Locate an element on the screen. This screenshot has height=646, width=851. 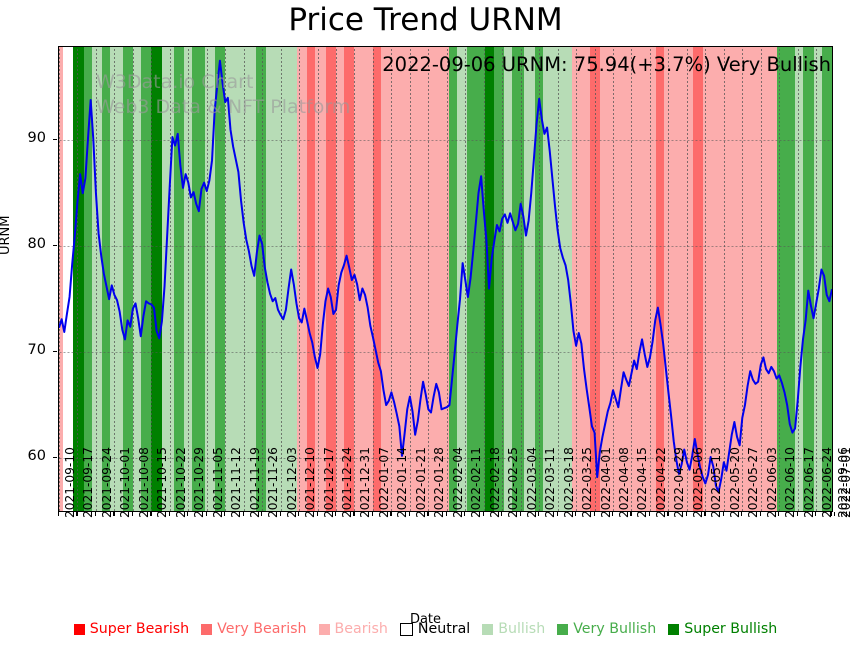
x-axis-tick-label: 2022-04-08 is located at coordinates (624, 482).